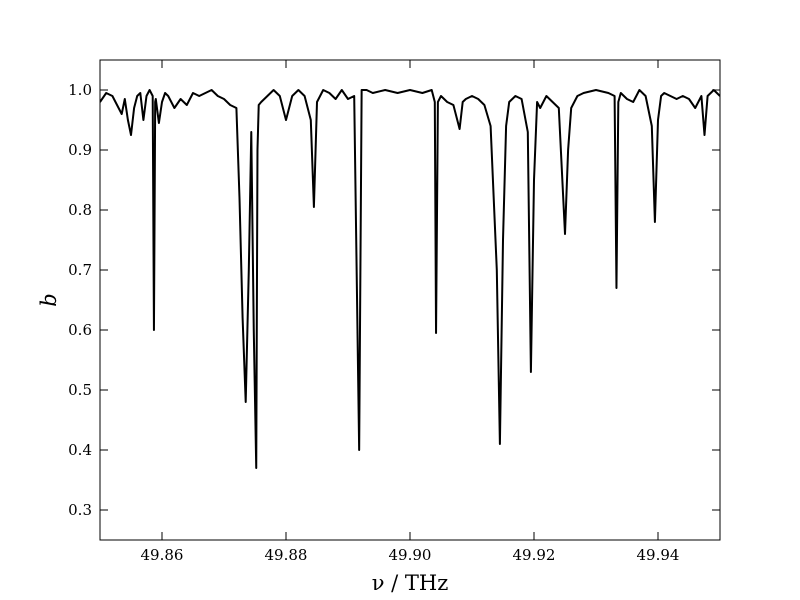 This screenshot has width=800, height=600. I want to click on x-tick-label: 49.90, so click(410, 555).